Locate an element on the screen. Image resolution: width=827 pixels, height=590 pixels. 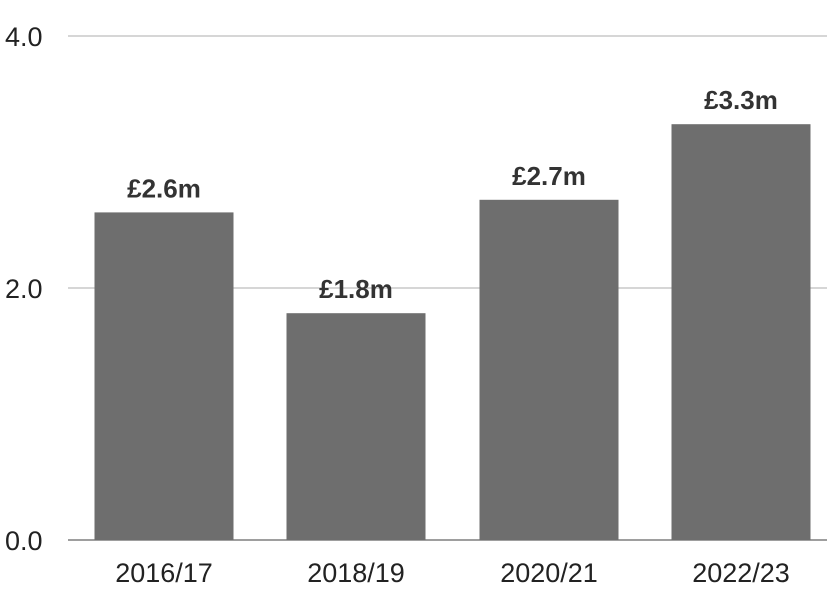
y-axis-ticks: 0.0 2.0 4.0 is located at coordinates (24, 289).